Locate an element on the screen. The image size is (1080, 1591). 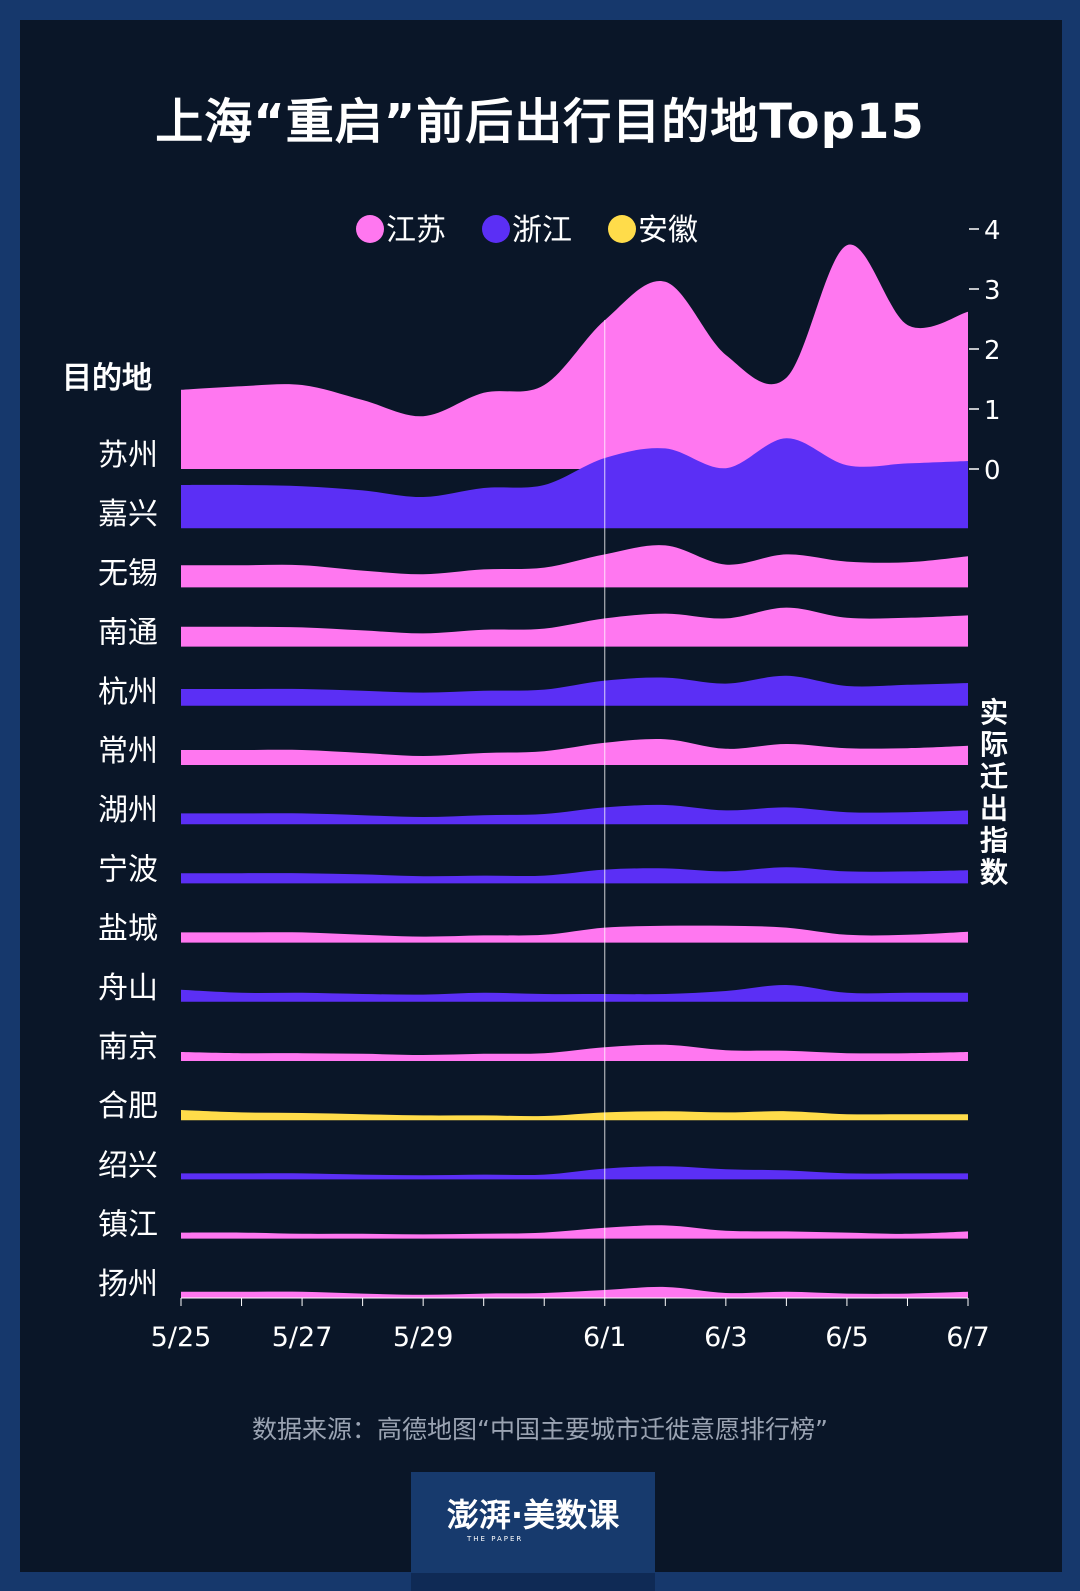
ridge-湖州 is located at coordinates (574, 814).